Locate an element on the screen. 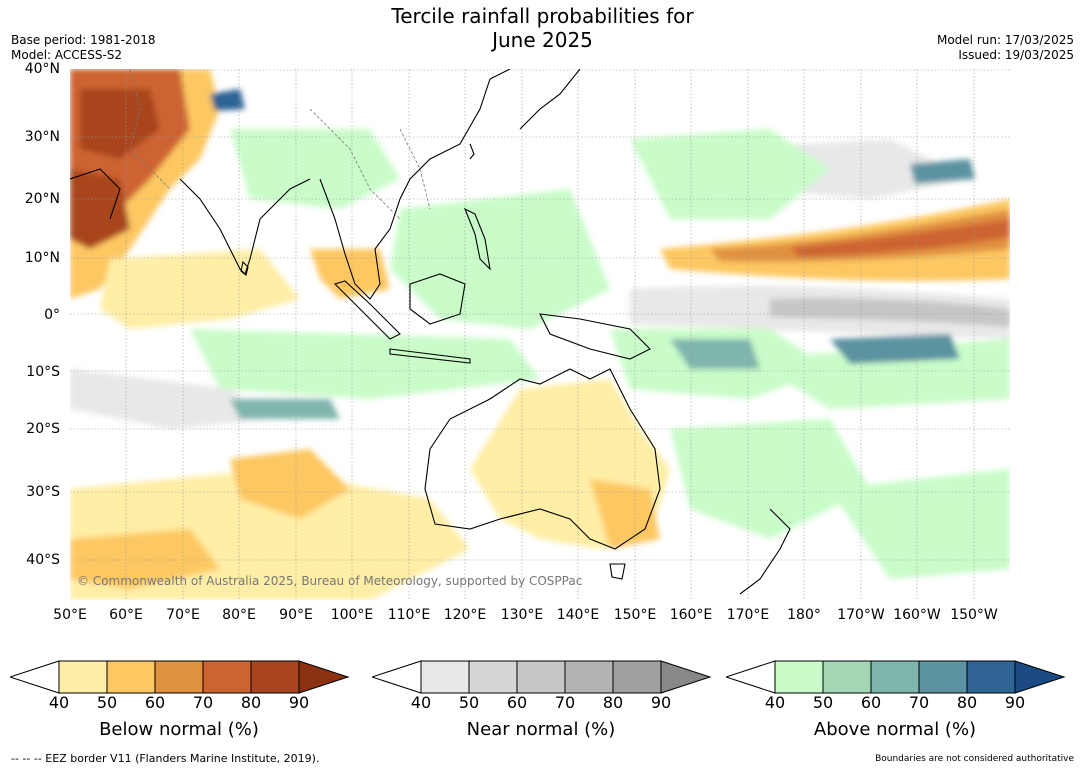  below-tick: 40 is located at coordinates (59, 702).